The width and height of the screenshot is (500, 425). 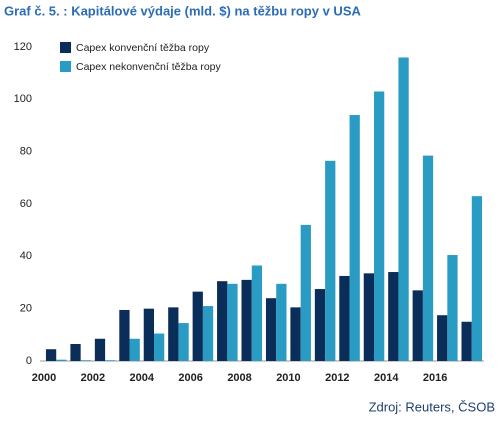 What do you see at coordinates (435, 378) in the screenshot?
I see `x-tick-label: 2016` at bounding box center [435, 378].